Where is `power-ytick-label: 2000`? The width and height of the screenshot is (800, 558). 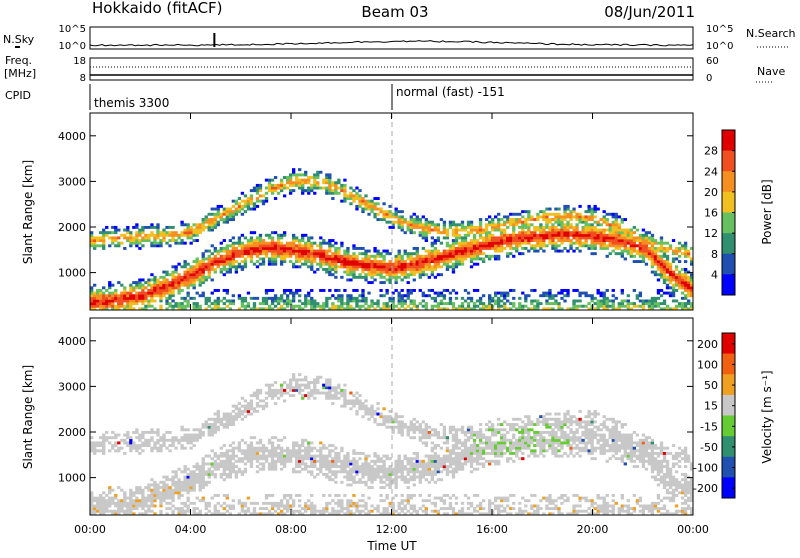
power-ytick-label: 2000 is located at coordinates (72, 227).